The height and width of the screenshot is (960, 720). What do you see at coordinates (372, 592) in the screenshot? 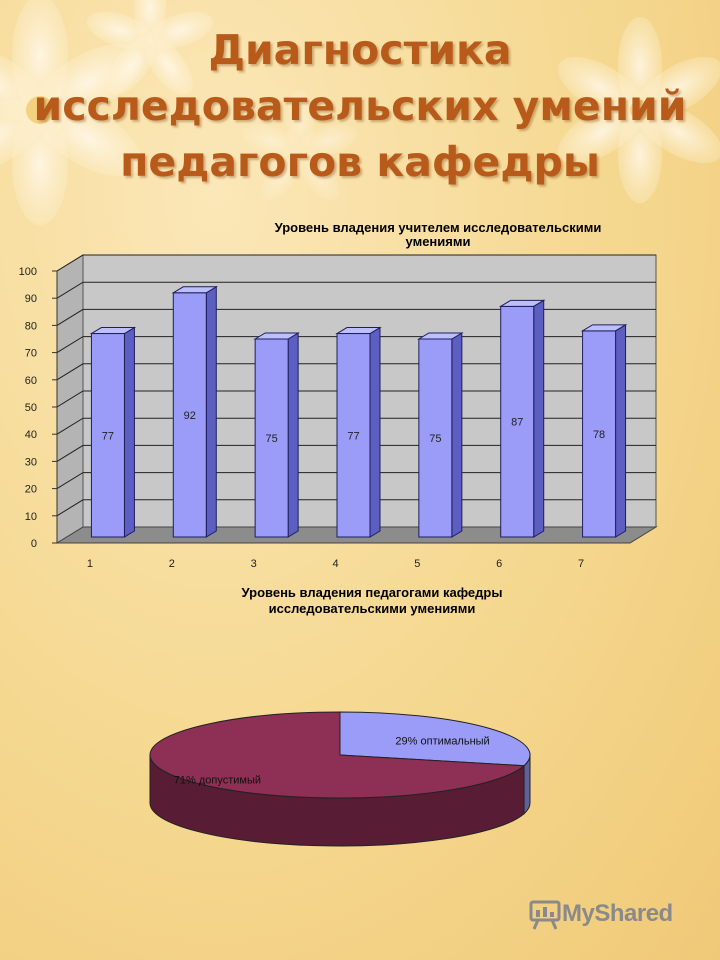
I see `chart-title-line: Уровень владения педагогами кафедры` at bounding box center [372, 592].